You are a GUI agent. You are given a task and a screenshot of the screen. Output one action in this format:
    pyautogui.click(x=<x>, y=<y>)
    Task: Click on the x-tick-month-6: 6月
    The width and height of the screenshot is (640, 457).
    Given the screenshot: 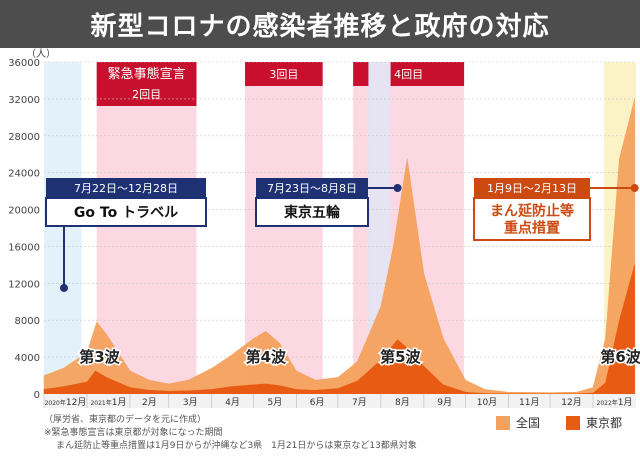 What is the action you would take?
    pyautogui.click(x=317, y=402)
    